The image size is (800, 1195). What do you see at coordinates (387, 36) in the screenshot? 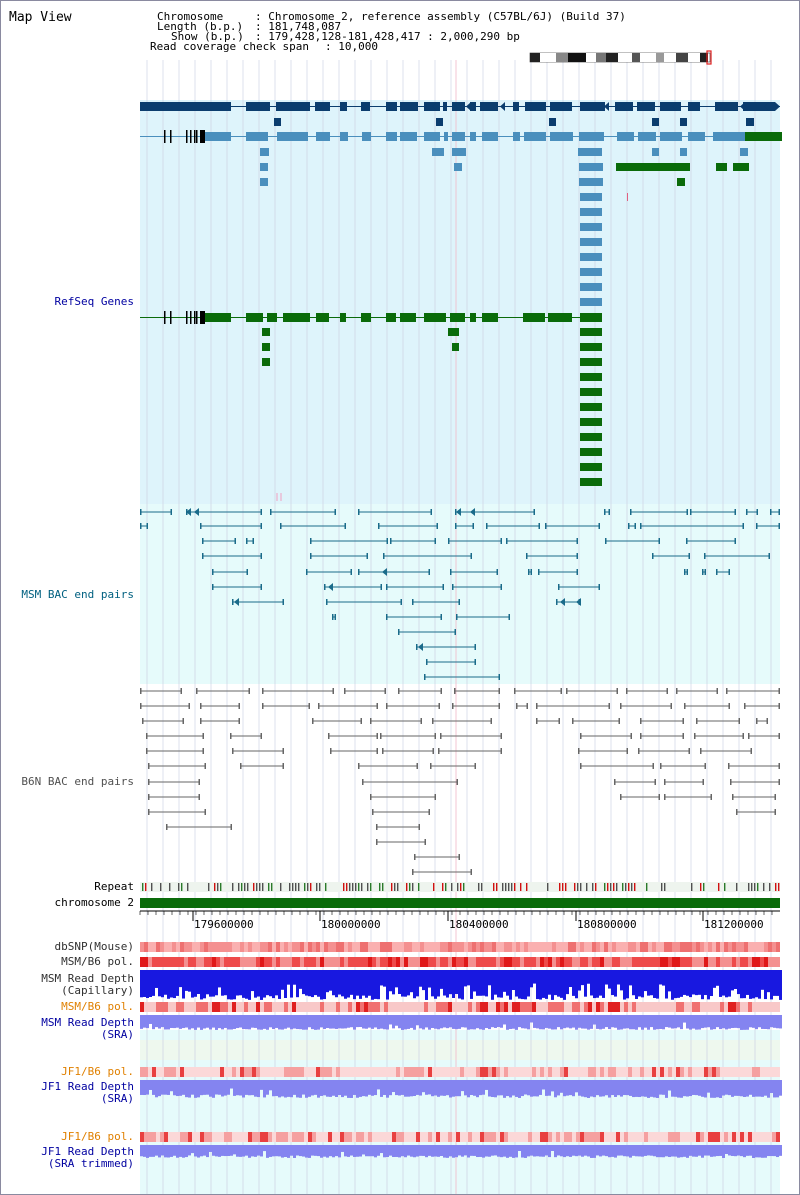
I see `show-value: : 179,428,128-181,428,417 : 2,000,290 bp` at bounding box center [387, 36].